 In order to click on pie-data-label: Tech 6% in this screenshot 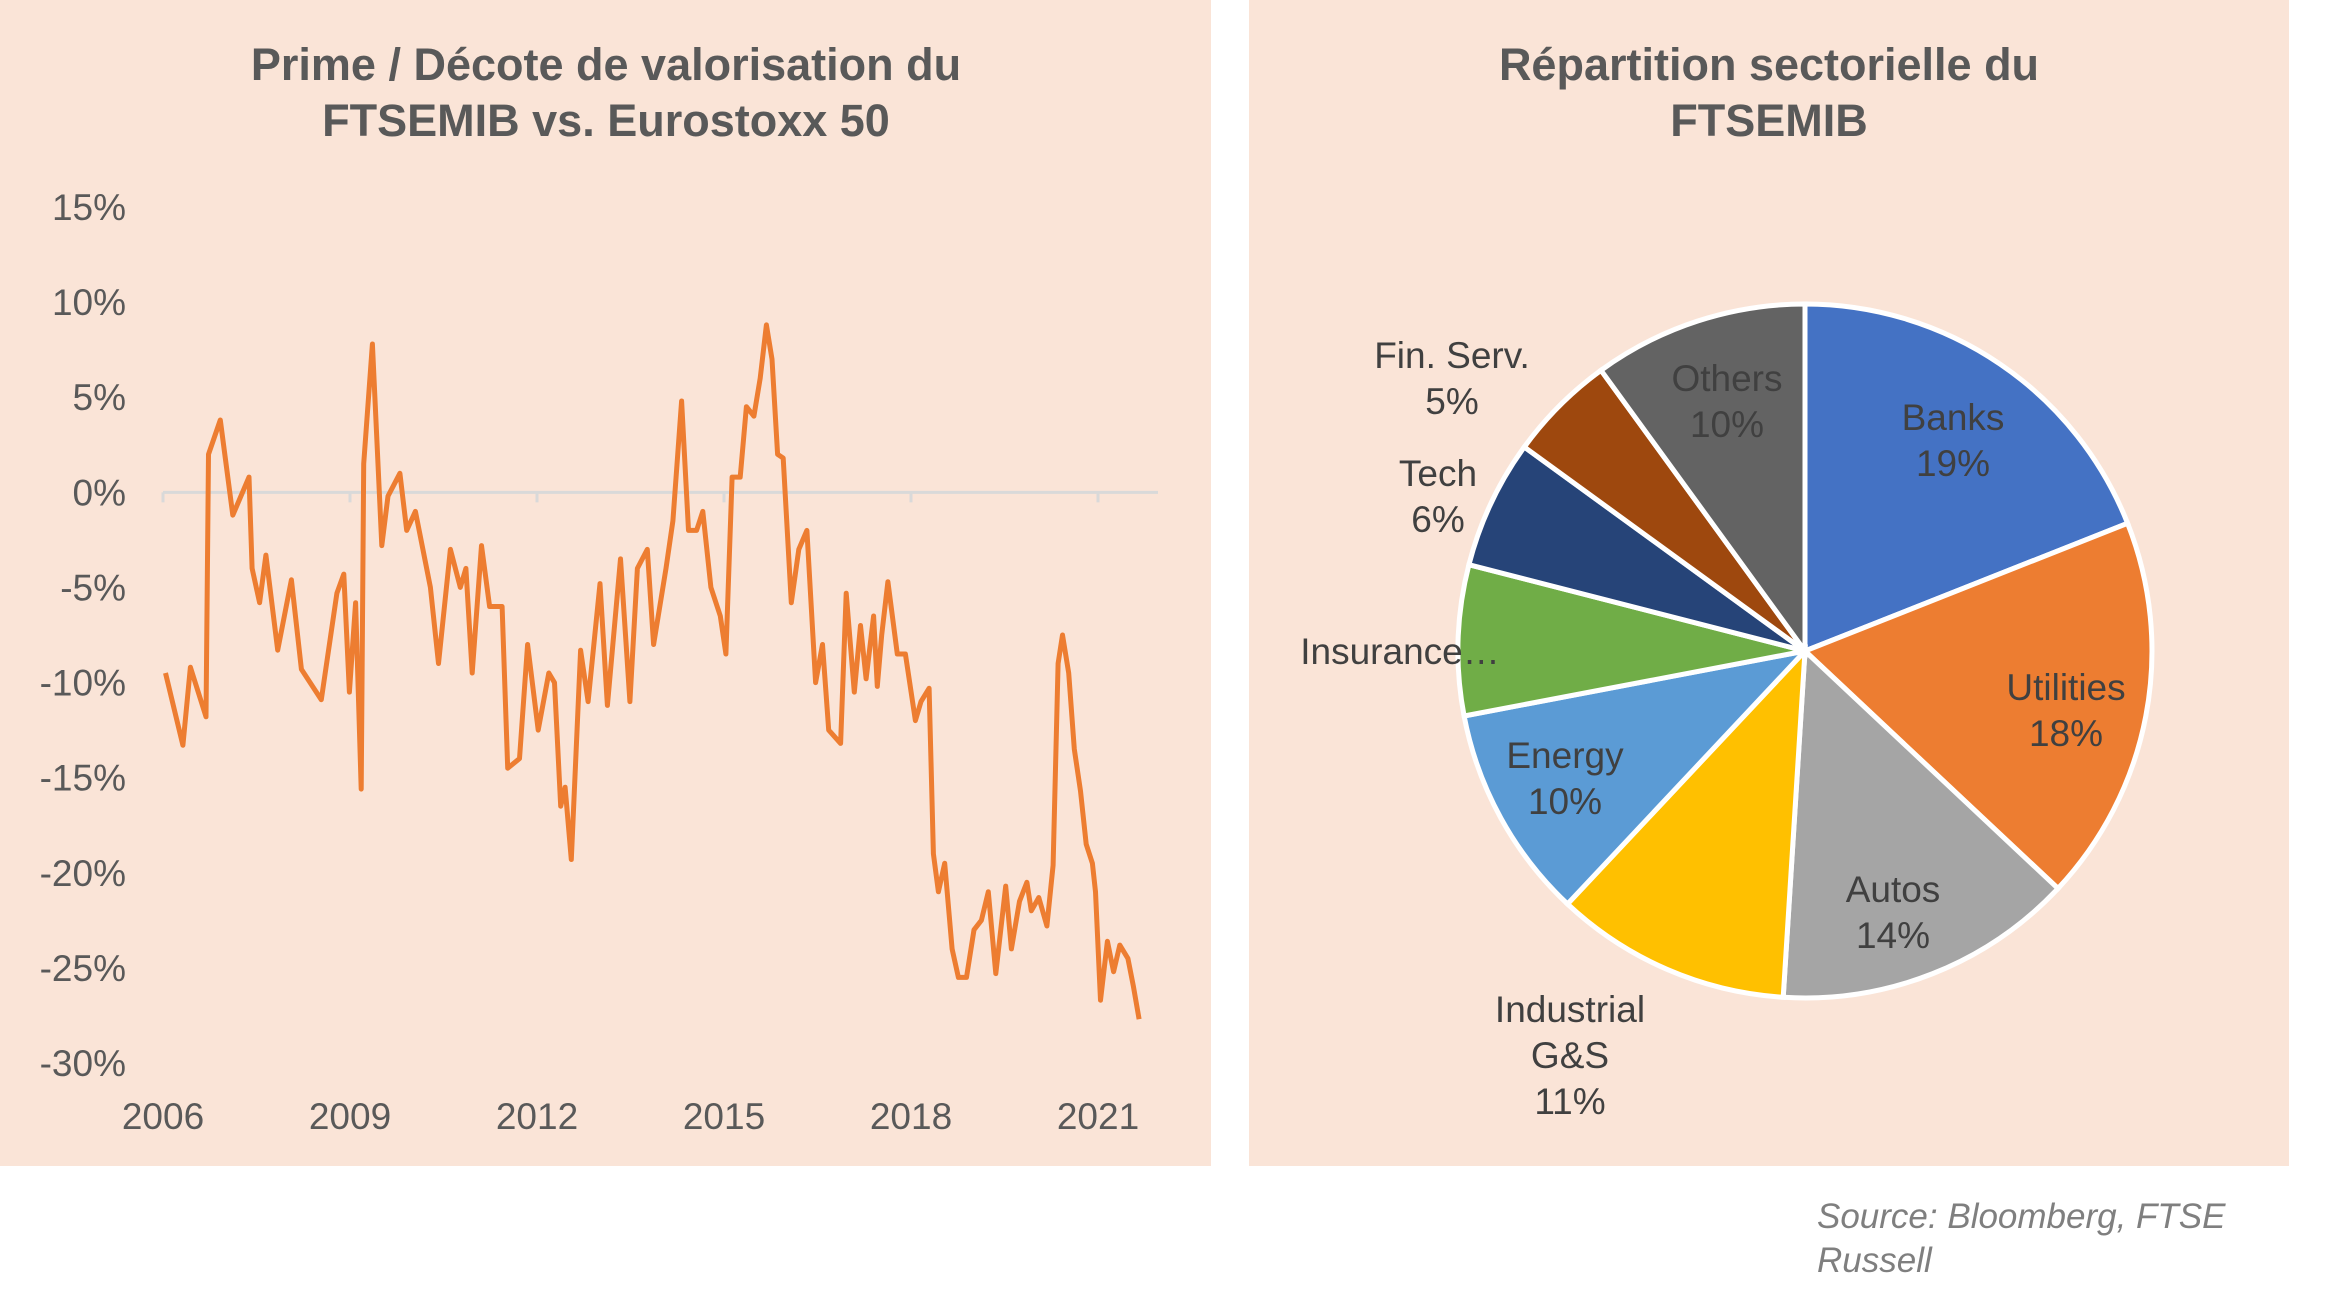, I will do `click(1438, 496)`.